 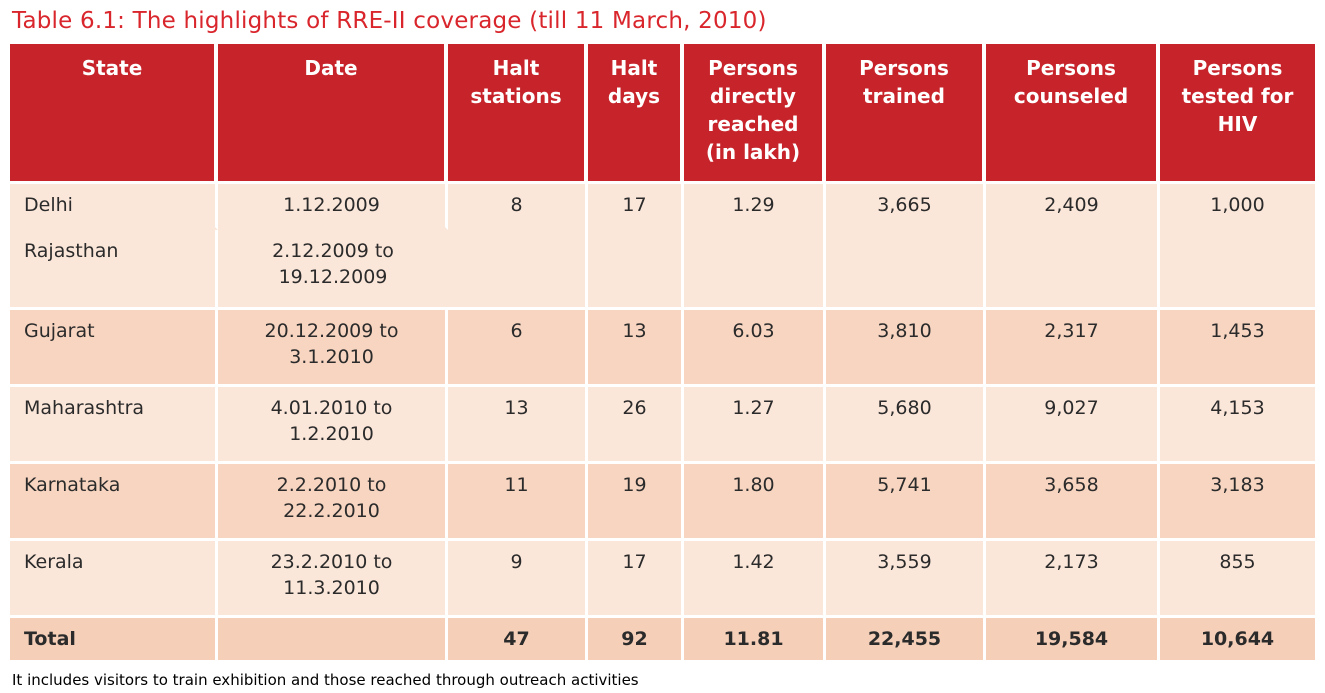 I want to click on cell-persons-counseled: 9,027, so click(x=1073, y=425).